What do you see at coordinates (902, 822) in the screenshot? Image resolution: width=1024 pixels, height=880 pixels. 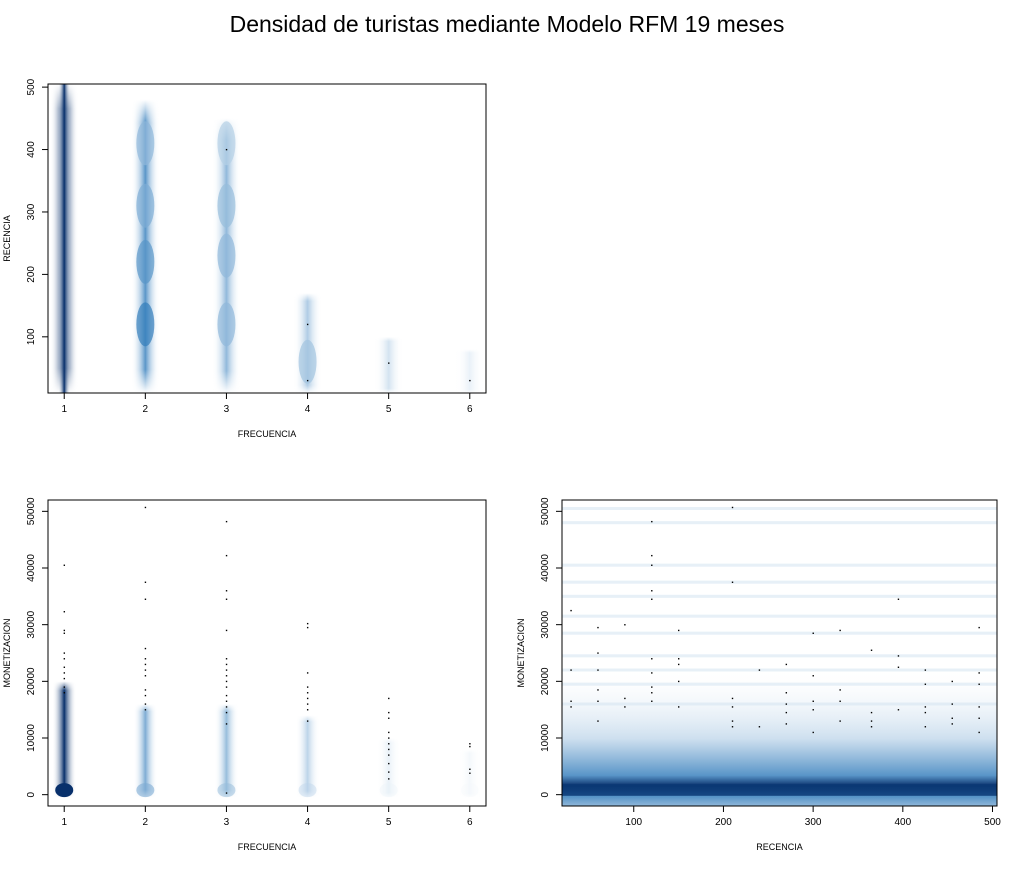 I see `x-tick-label: 400` at bounding box center [902, 822].